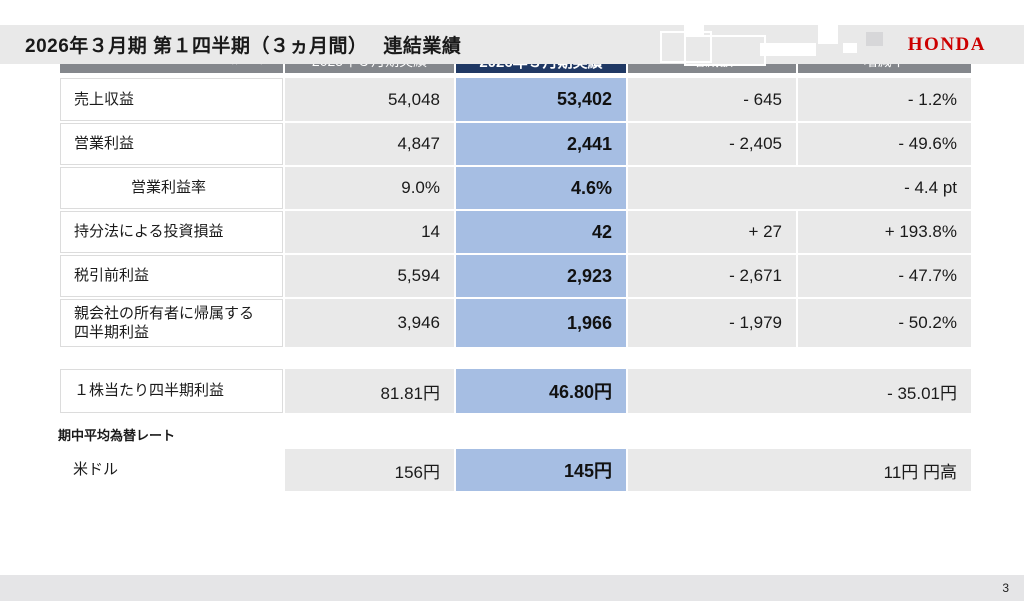  Describe the element at coordinates (117, 435) in the screenshot. I see `fx-section-label: 期中平均為替レート` at that location.